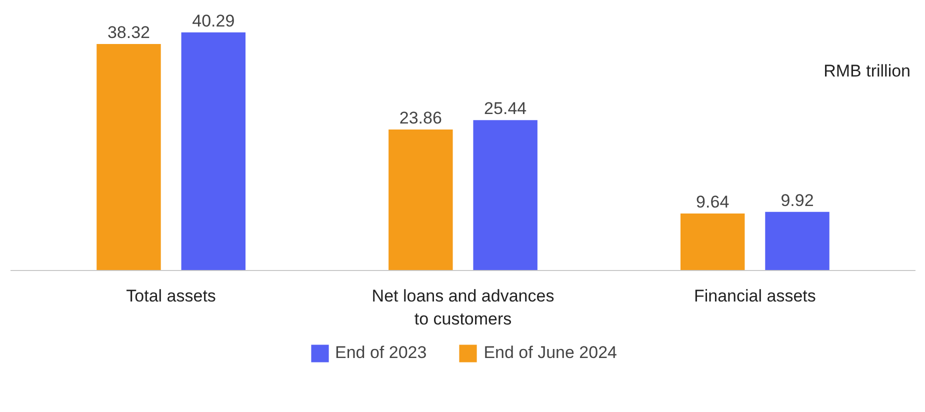 The height and width of the screenshot is (412, 925). What do you see at coordinates (867, 71) in the screenshot?
I see `annotation: RMB trillion` at bounding box center [867, 71].